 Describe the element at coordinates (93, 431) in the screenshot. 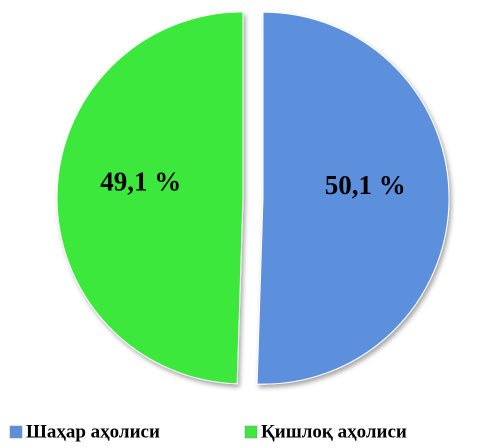

I see `legend-label: Шаҳар аҳолиси` at that location.